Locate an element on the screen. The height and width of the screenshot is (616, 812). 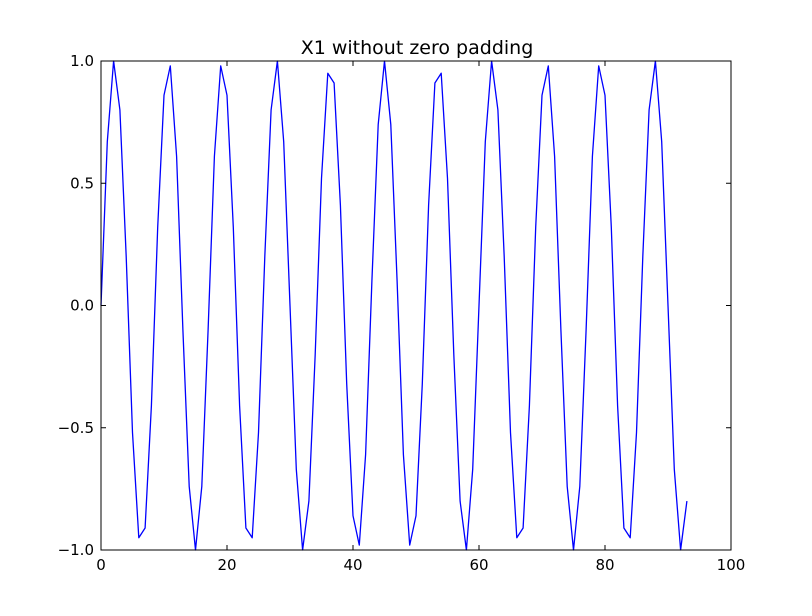
x-tick-label-1: 20 is located at coordinates (226, 565).